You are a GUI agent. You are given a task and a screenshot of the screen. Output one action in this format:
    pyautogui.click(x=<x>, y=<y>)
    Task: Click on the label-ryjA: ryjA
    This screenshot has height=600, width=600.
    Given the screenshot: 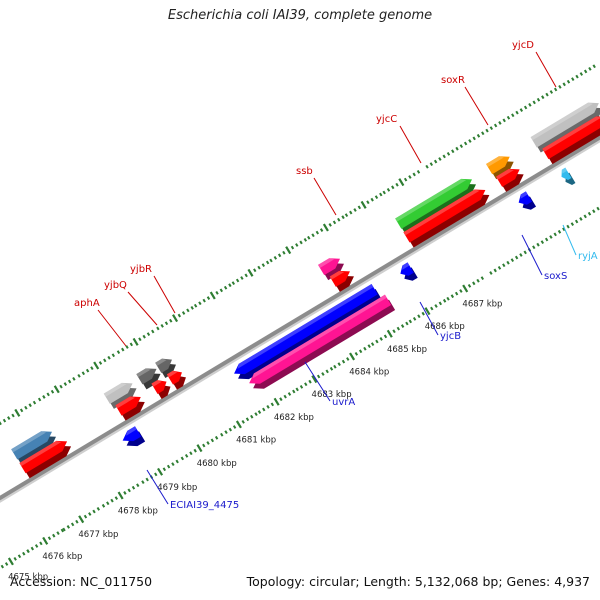 What is the action you would take?
    pyautogui.click(x=580, y=243)
    